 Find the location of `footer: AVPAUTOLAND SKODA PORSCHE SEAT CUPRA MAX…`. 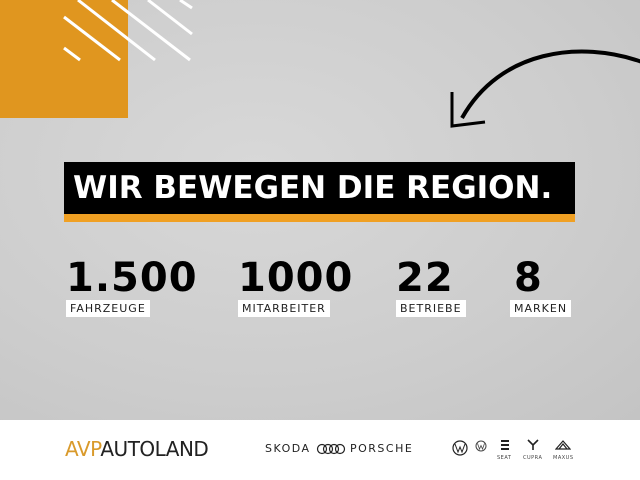

footer: AVPAUTOLAND SKODA PORSCHE SEAT CUPRA MAX… is located at coordinates (320, 450).